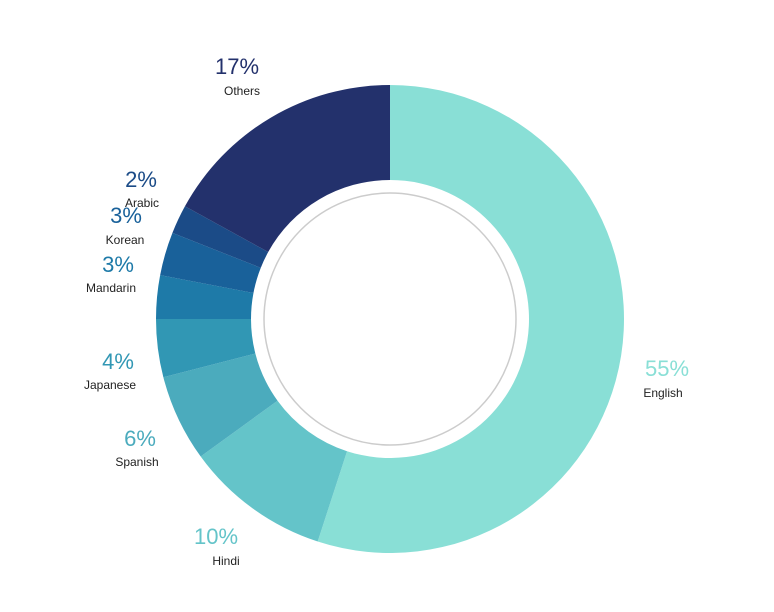  I want to click on category-label-hindi: Hindi, so click(225, 561).